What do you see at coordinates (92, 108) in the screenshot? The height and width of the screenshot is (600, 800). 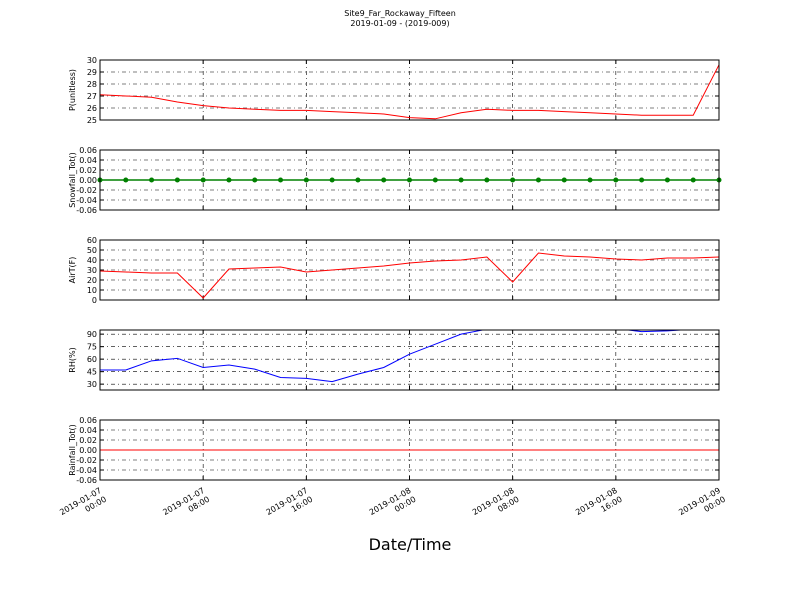 I see `y-tick-label: 26` at bounding box center [92, 108].